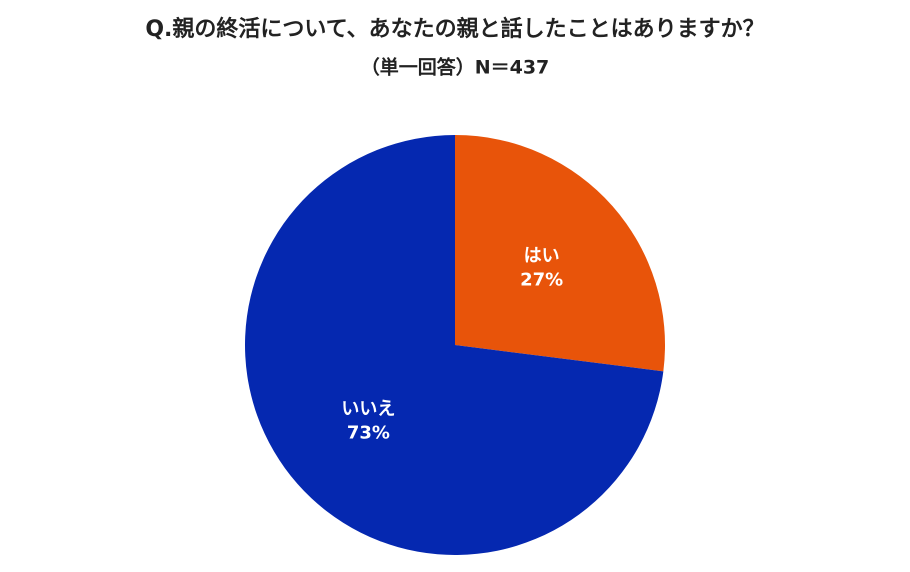 The height and width of the screenshot is (572, 910). Describe the element at coordinates (541, 280) in the screenshot. I see `slice-value-label: 27%` at that location.